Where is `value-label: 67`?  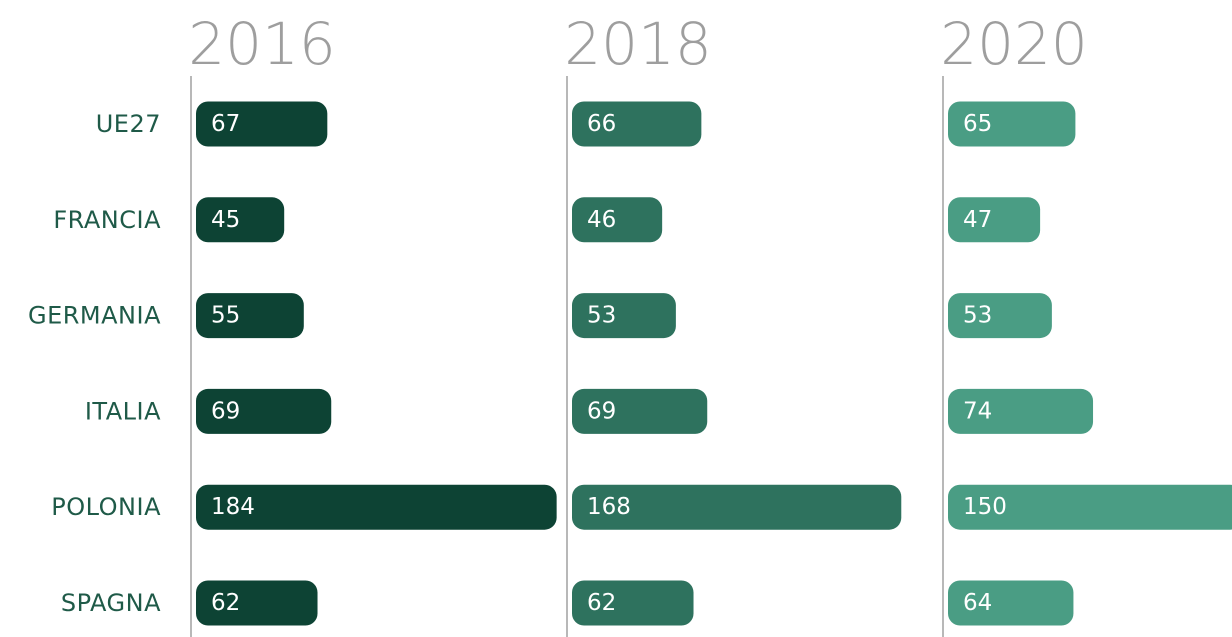
value-label: 67 is located at coordinates (225, 124).